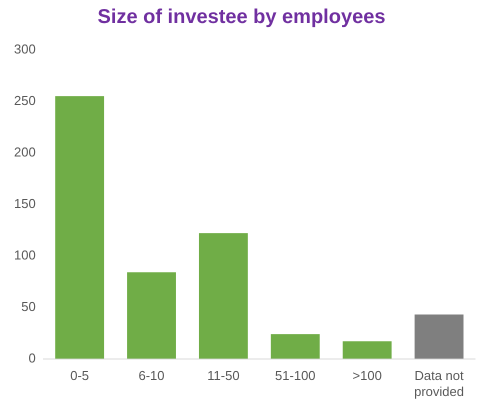 This screenshot has height=417, width=483. Describe the element at coordinates (28, 306) in the screenshot. I see `y-tick-label: 50` at that location.